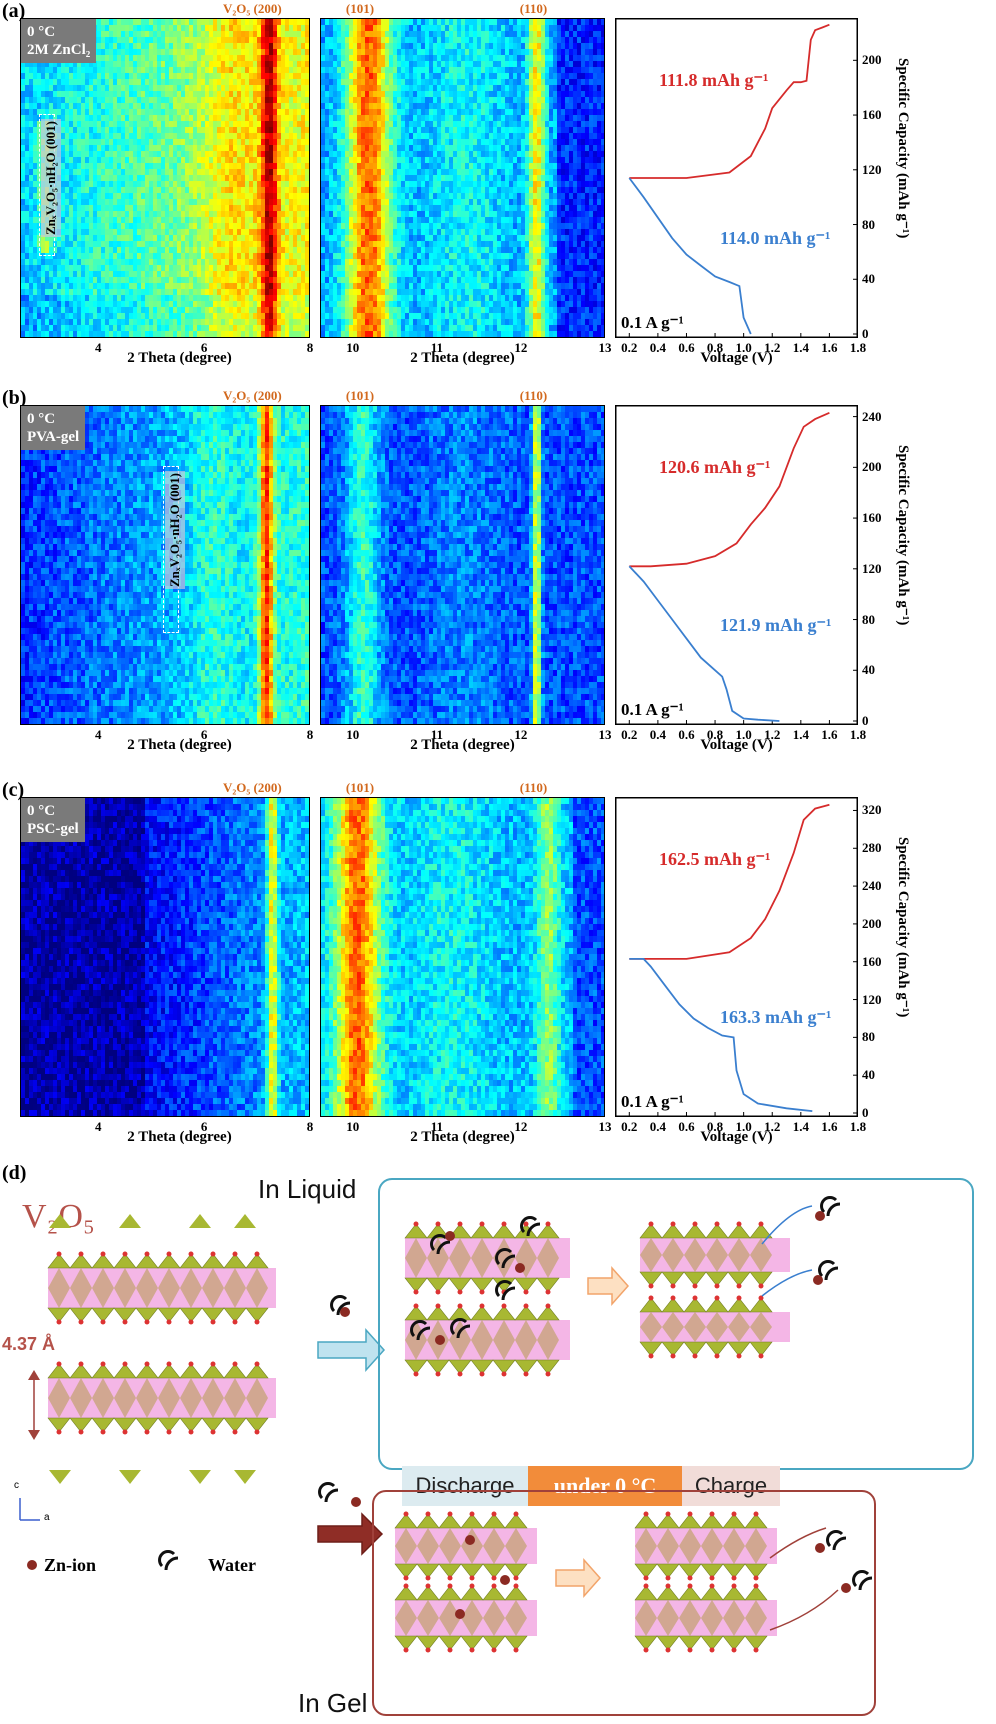 This screenshot has width=996, height=1724. What do you see at coordinates (236, 787) in the screenshot?
I see `peak-compound: V₂O₅` at bounding box center [236, 787].